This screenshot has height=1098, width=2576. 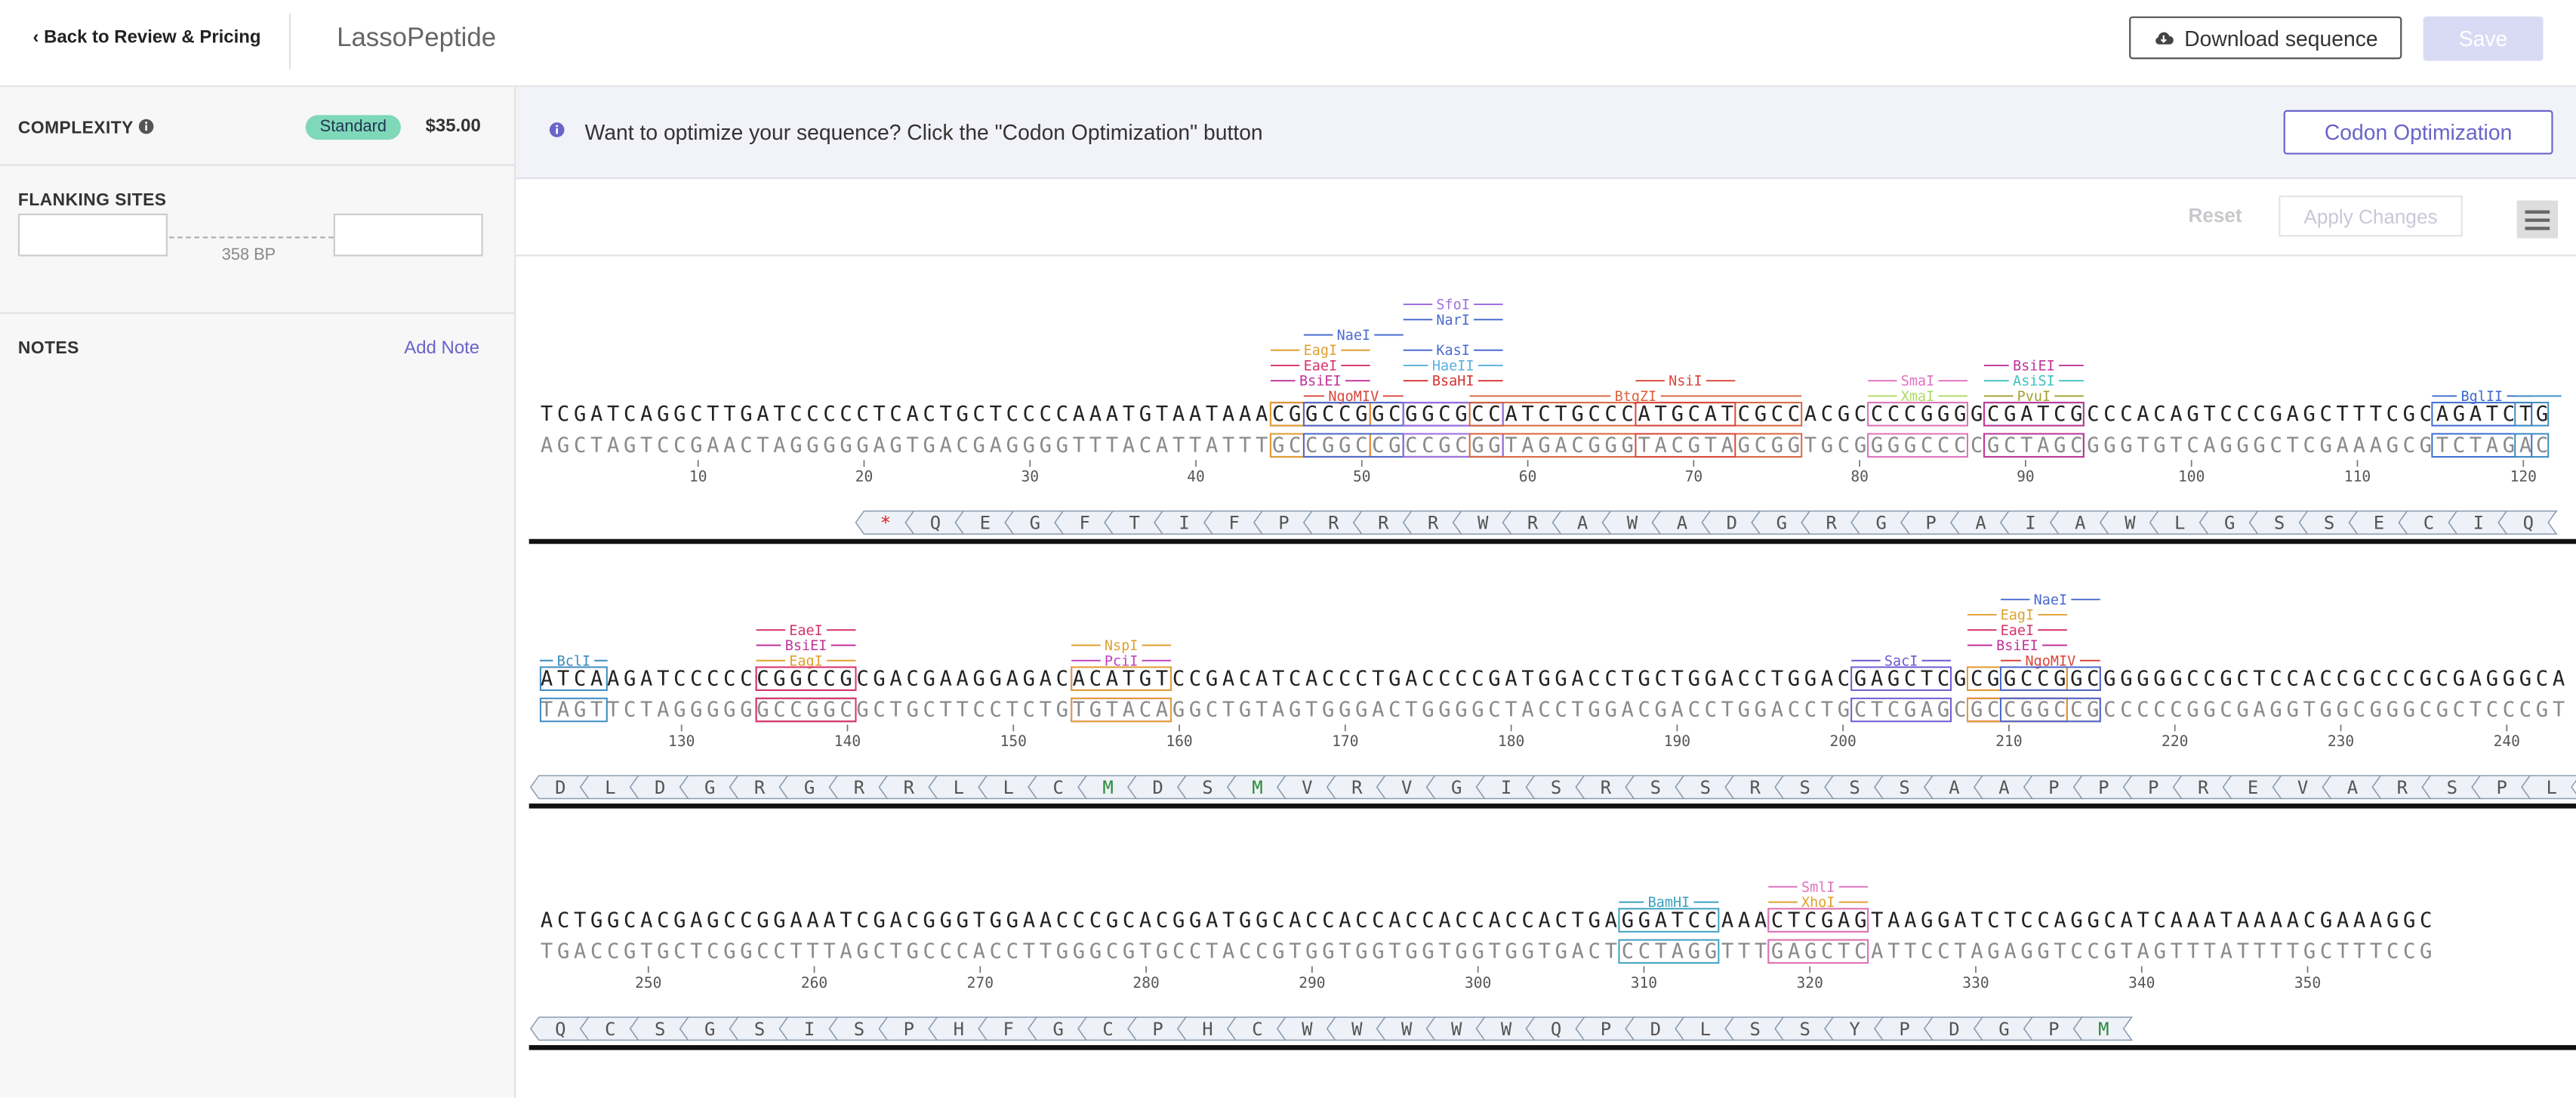 I want to click on ruler-label: 30, so click(x=1030, y=477).